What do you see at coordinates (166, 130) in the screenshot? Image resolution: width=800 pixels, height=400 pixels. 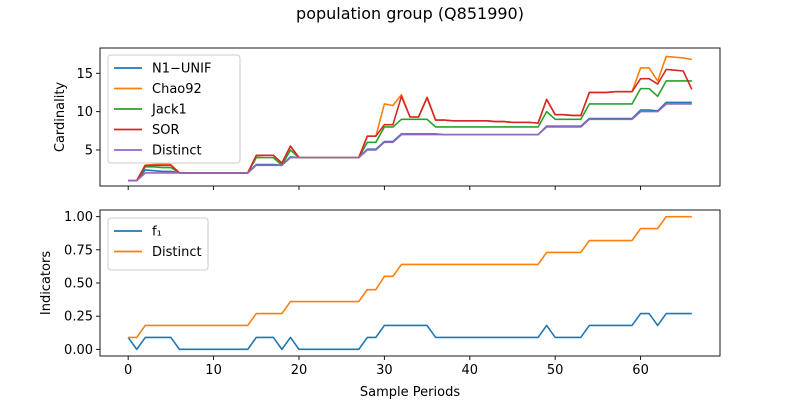 I see `legend-label: SOR` at bounding box center [166, 130].